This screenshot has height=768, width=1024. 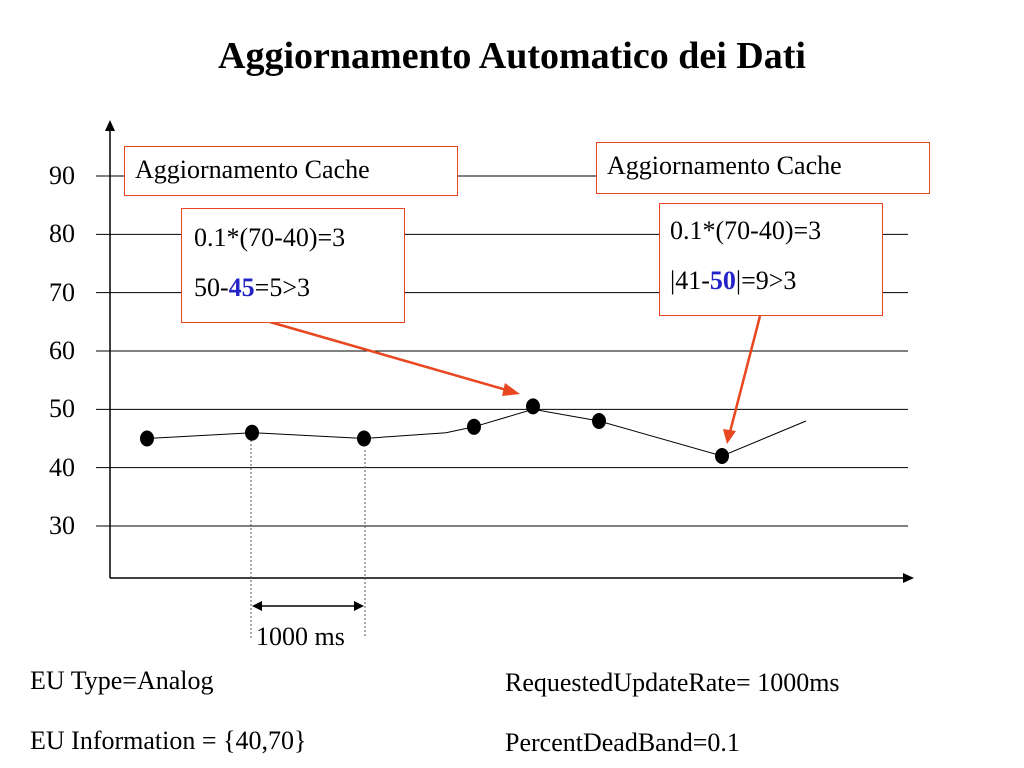 I want to click on callout-check: 50-45=5>3, so click(x=252, y=287).